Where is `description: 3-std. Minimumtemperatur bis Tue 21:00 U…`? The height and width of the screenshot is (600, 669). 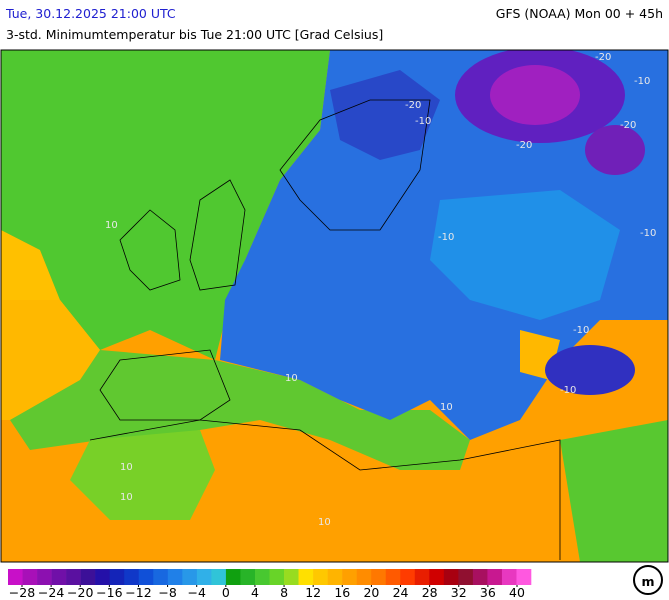 description: 3-std. Minimumtemperatur bis Tue 21:00 U… is located at coordinates (194, 34).